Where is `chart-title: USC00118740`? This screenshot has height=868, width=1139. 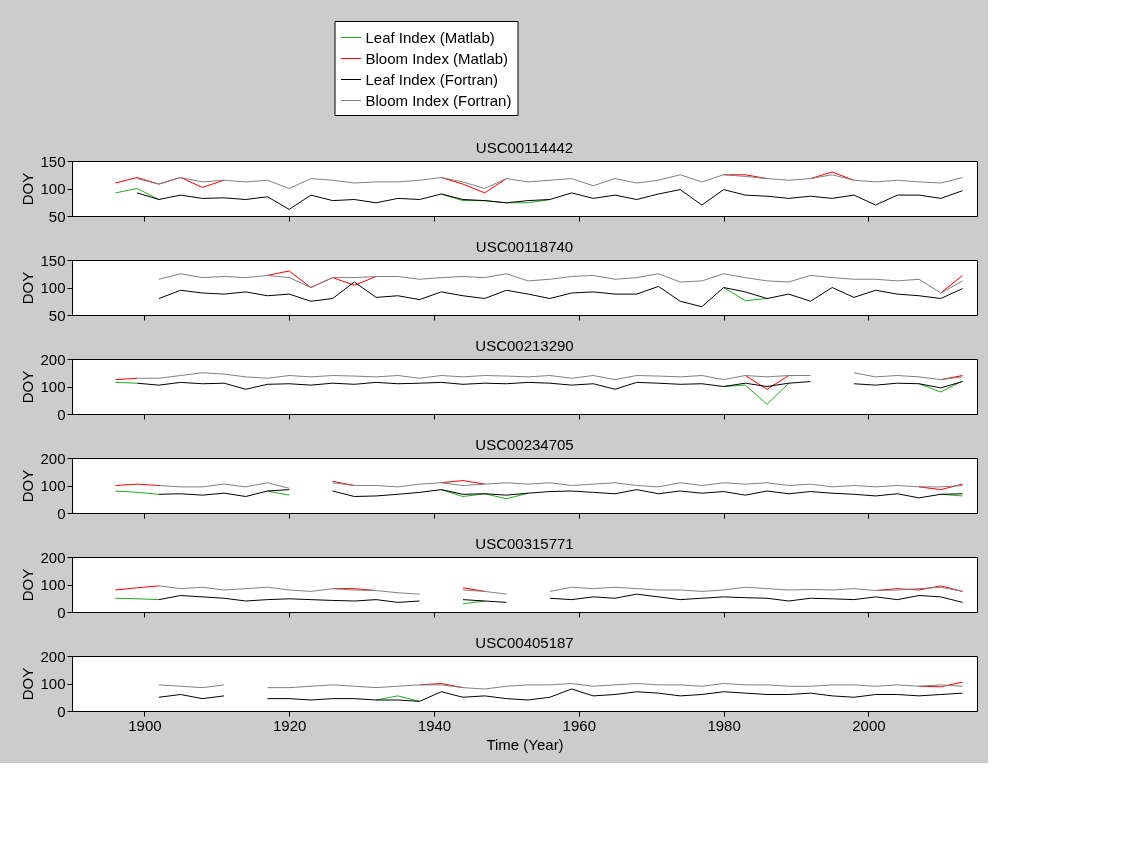
chart-title: USC00118740 is located at coordinates (524, 246).